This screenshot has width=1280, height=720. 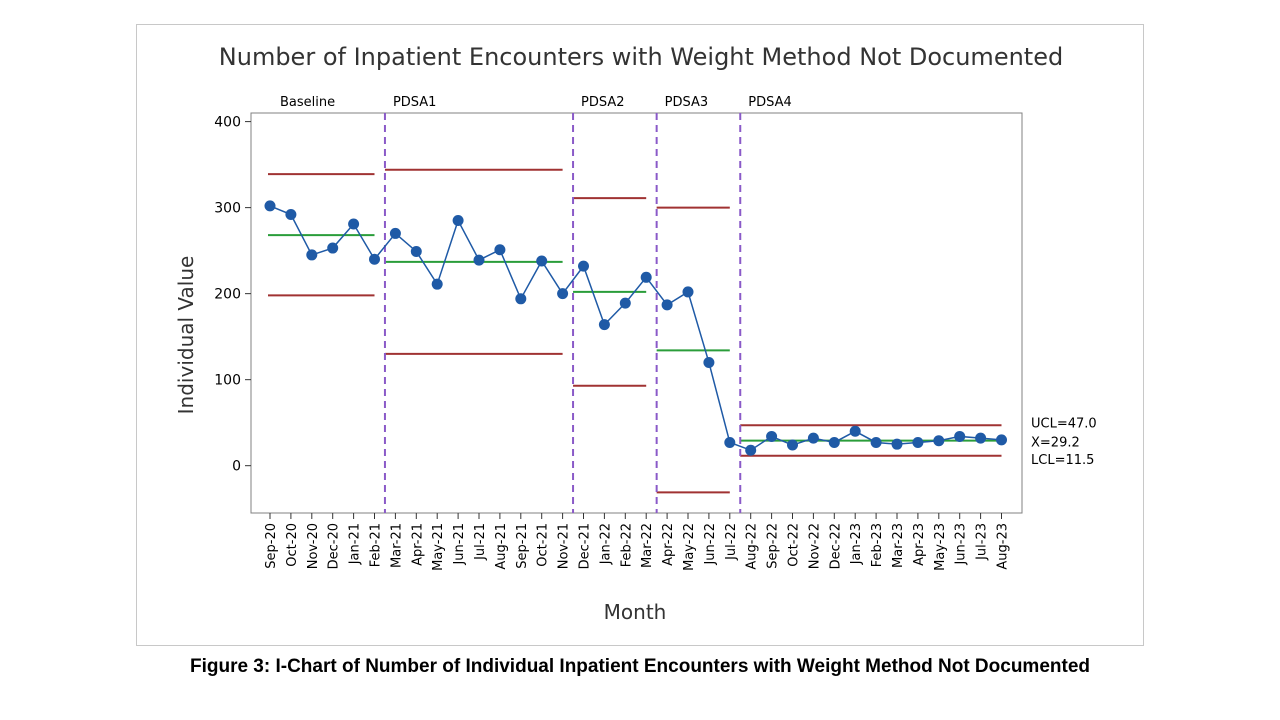 I want to click on x-tick-label: Jun-22, so click(x=710, y=544).